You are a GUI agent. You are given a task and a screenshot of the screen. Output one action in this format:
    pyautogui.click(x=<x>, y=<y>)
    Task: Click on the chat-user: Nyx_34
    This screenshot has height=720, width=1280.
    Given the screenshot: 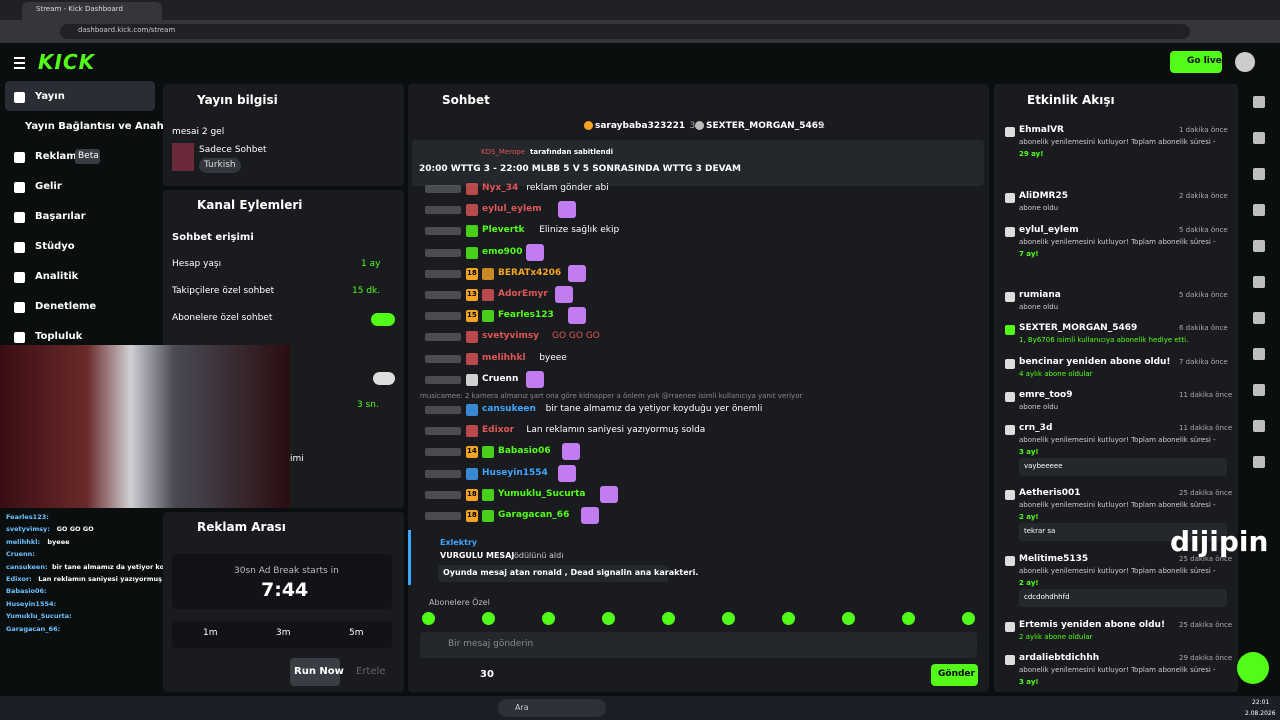 What is the action you would take?
    pyautogui.click(x=500, y=188)
    